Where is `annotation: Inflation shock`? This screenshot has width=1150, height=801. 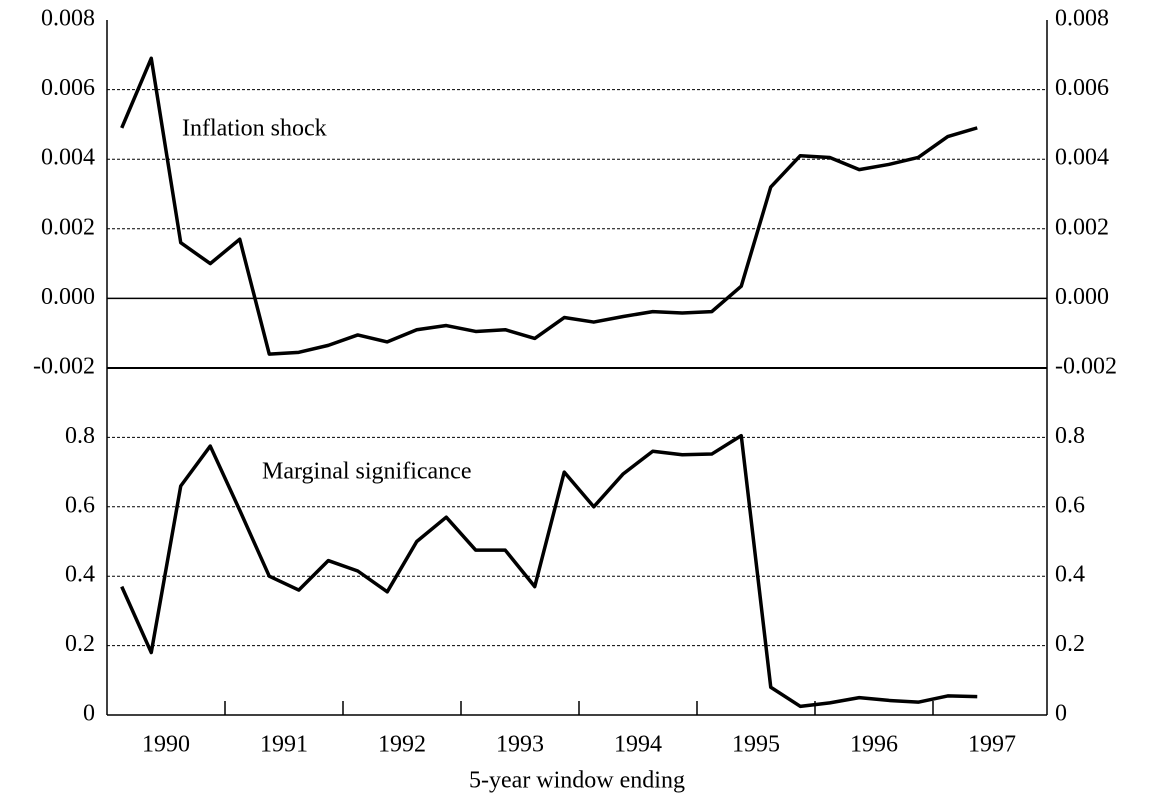 annotation: Inflation shock is located at coordinates (254, 129).